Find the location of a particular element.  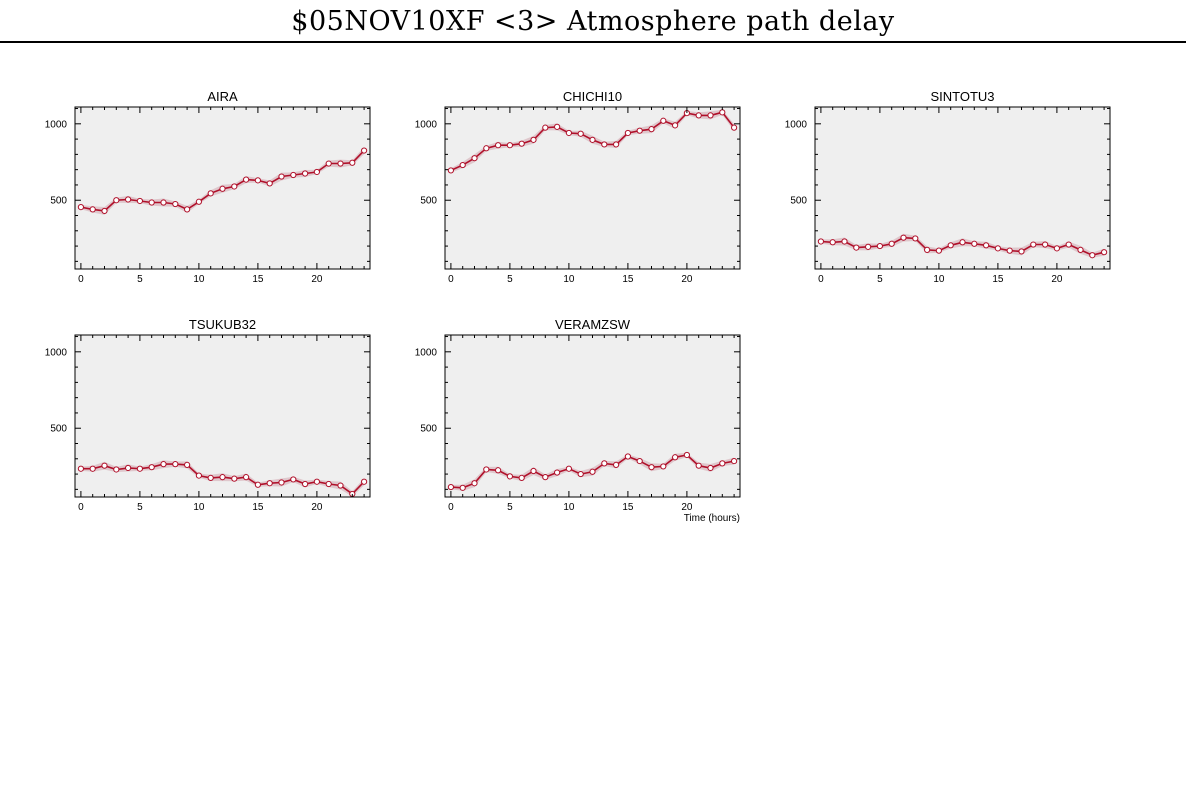

chart-panel-aira: 0 5 10 15 20 500 1000 AIRA is located at coordinates (208, 187).